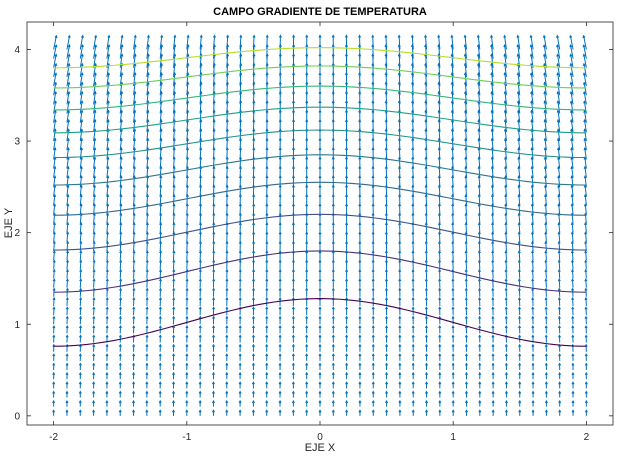 The height and width of the screenshot is (460, 638). What do you see at coordinates (320, 170) in the screenshot?
I see `contour-line` at bounding box center [320, 170].